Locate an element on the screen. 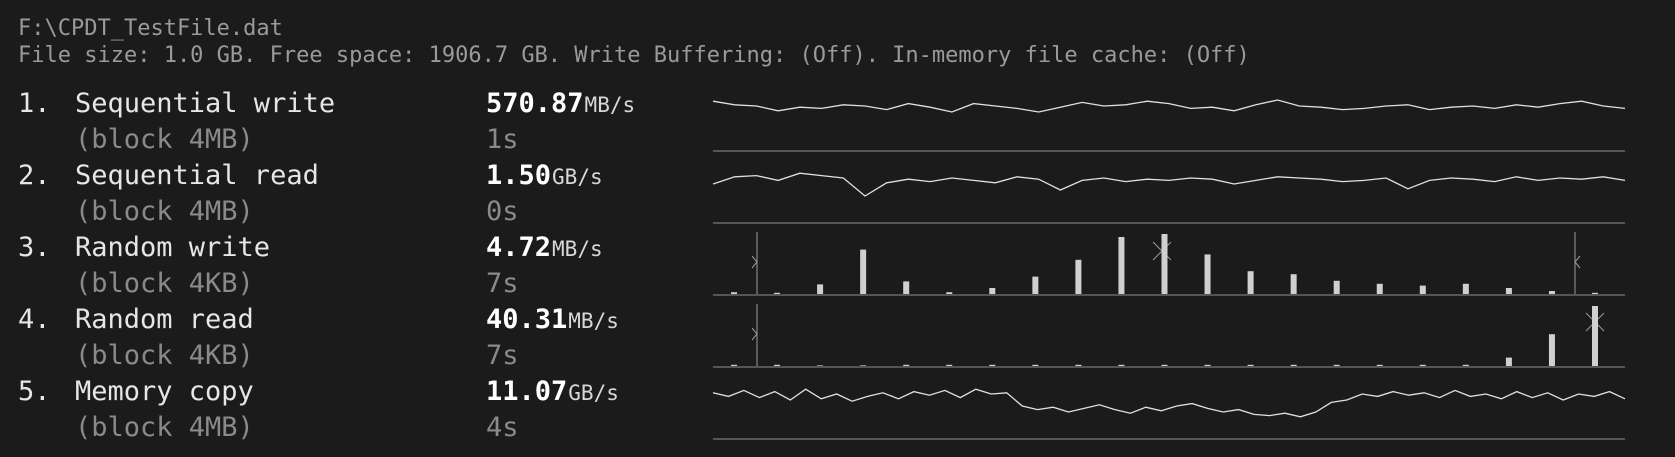 Image resolution: width=1675 pixels, height=457 pixels. test-name: Random write is located at coordinates (172, 247).